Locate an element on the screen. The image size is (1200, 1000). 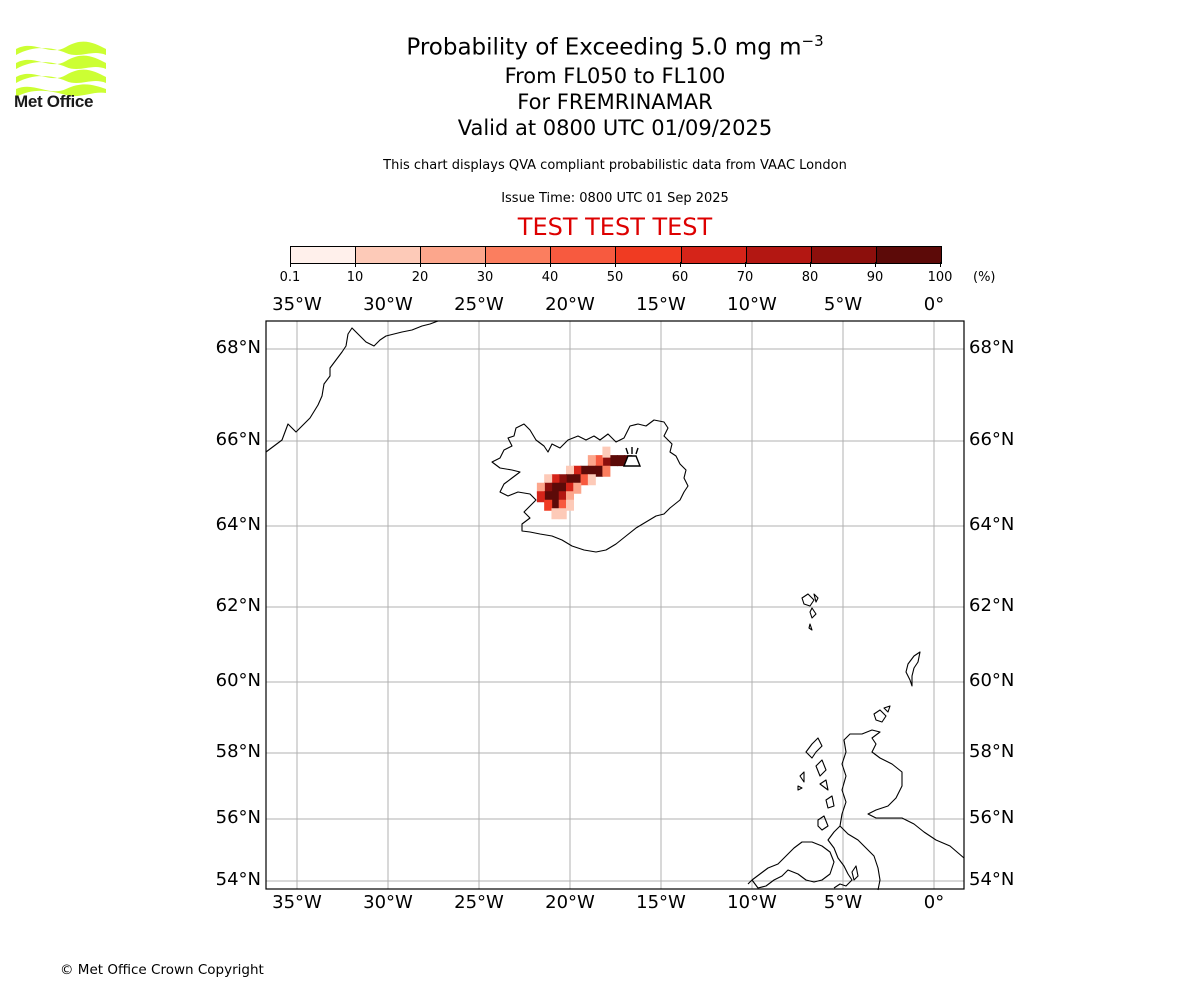
lon-label-top: 5°W is located at coordinates (843, 304).